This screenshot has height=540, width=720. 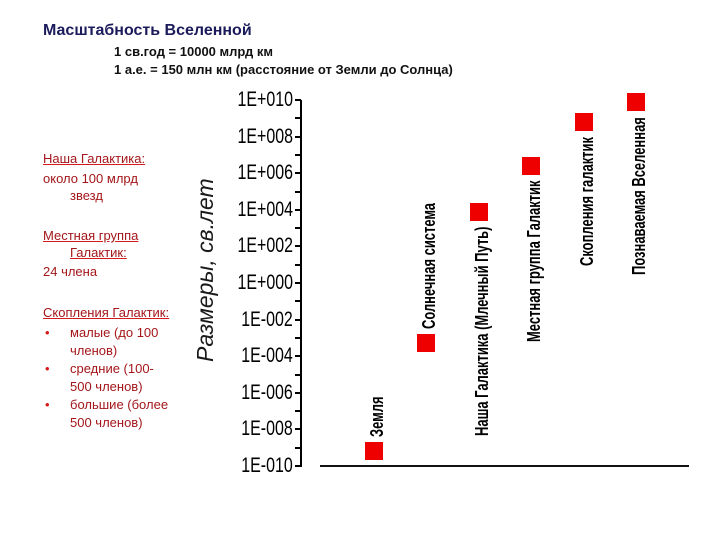 I want to click on y-tick-label: 1E+000, so click(x=265, y=282).